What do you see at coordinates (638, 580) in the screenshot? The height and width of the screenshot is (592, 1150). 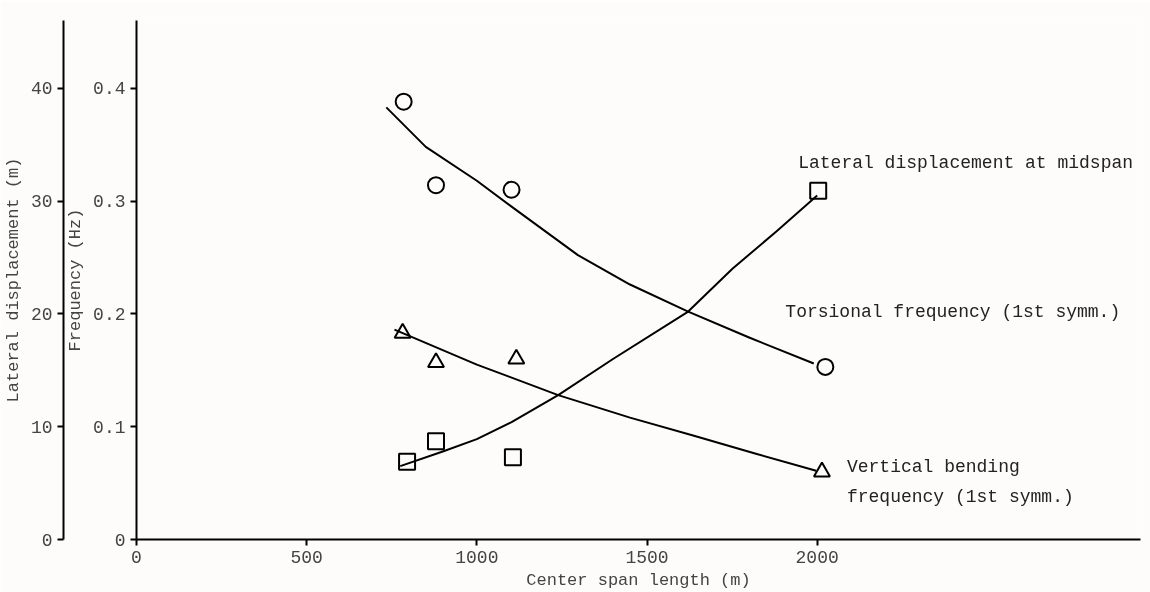 I see `x-axis-title: Center span length (m)` at bounding box center [638, 580].